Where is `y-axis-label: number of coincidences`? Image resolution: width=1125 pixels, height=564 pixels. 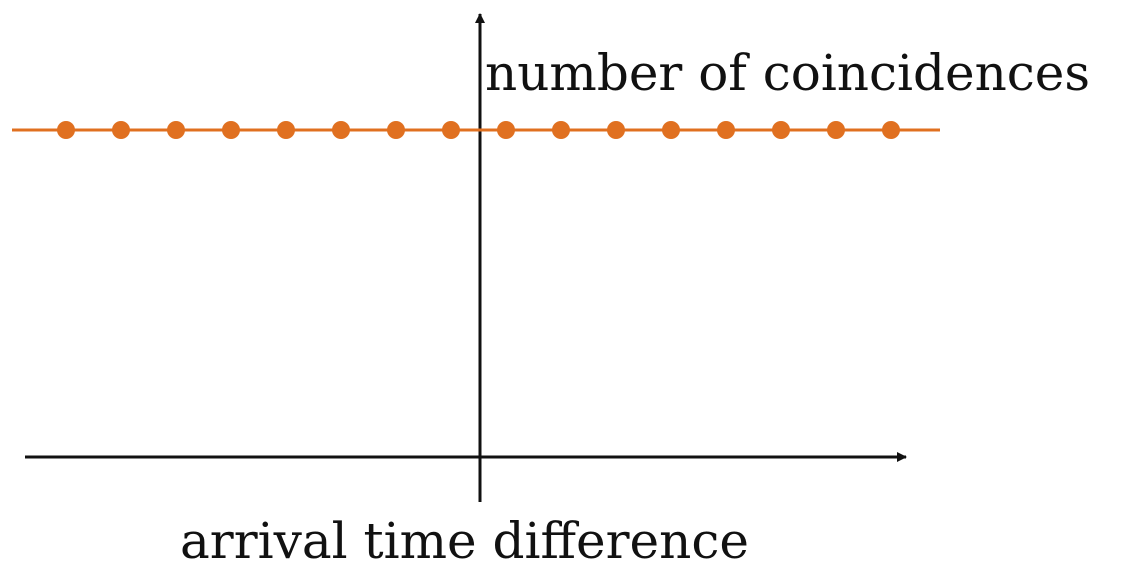 y-axis-label: number of coincidences is located at coordinates (787, 73).